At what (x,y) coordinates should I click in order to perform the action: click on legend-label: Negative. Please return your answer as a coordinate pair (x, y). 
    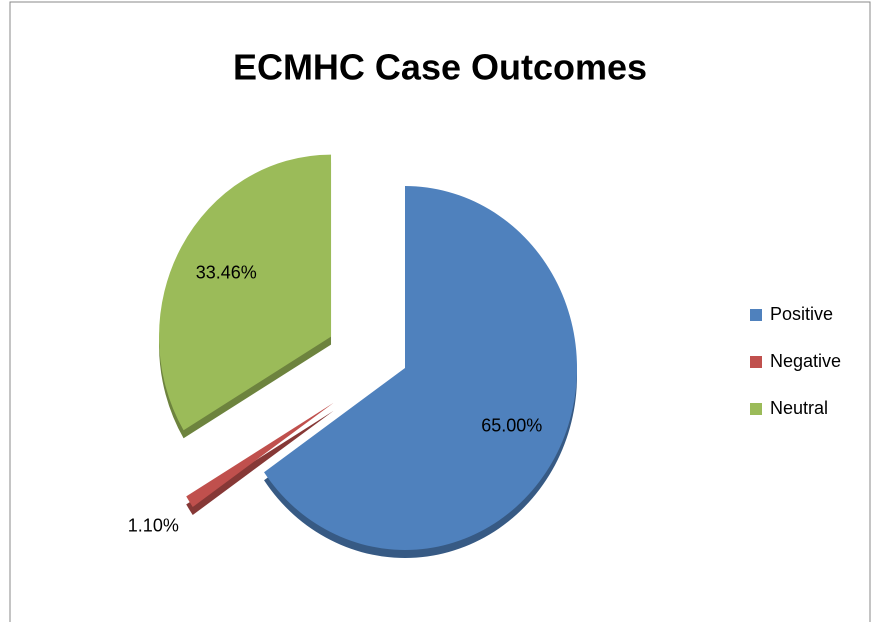
    Looking at the image, I should click on (805, 361).